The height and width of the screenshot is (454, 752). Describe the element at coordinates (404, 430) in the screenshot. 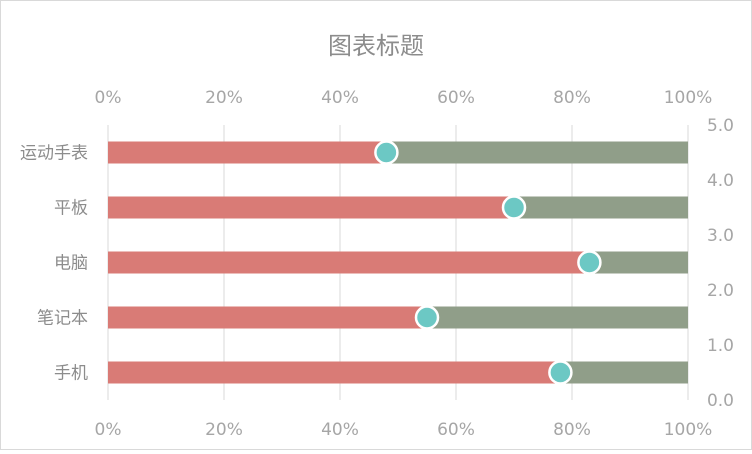

I see `x-axis-bottom: 0% 20% 40% 60% 80% 100%` at that location.